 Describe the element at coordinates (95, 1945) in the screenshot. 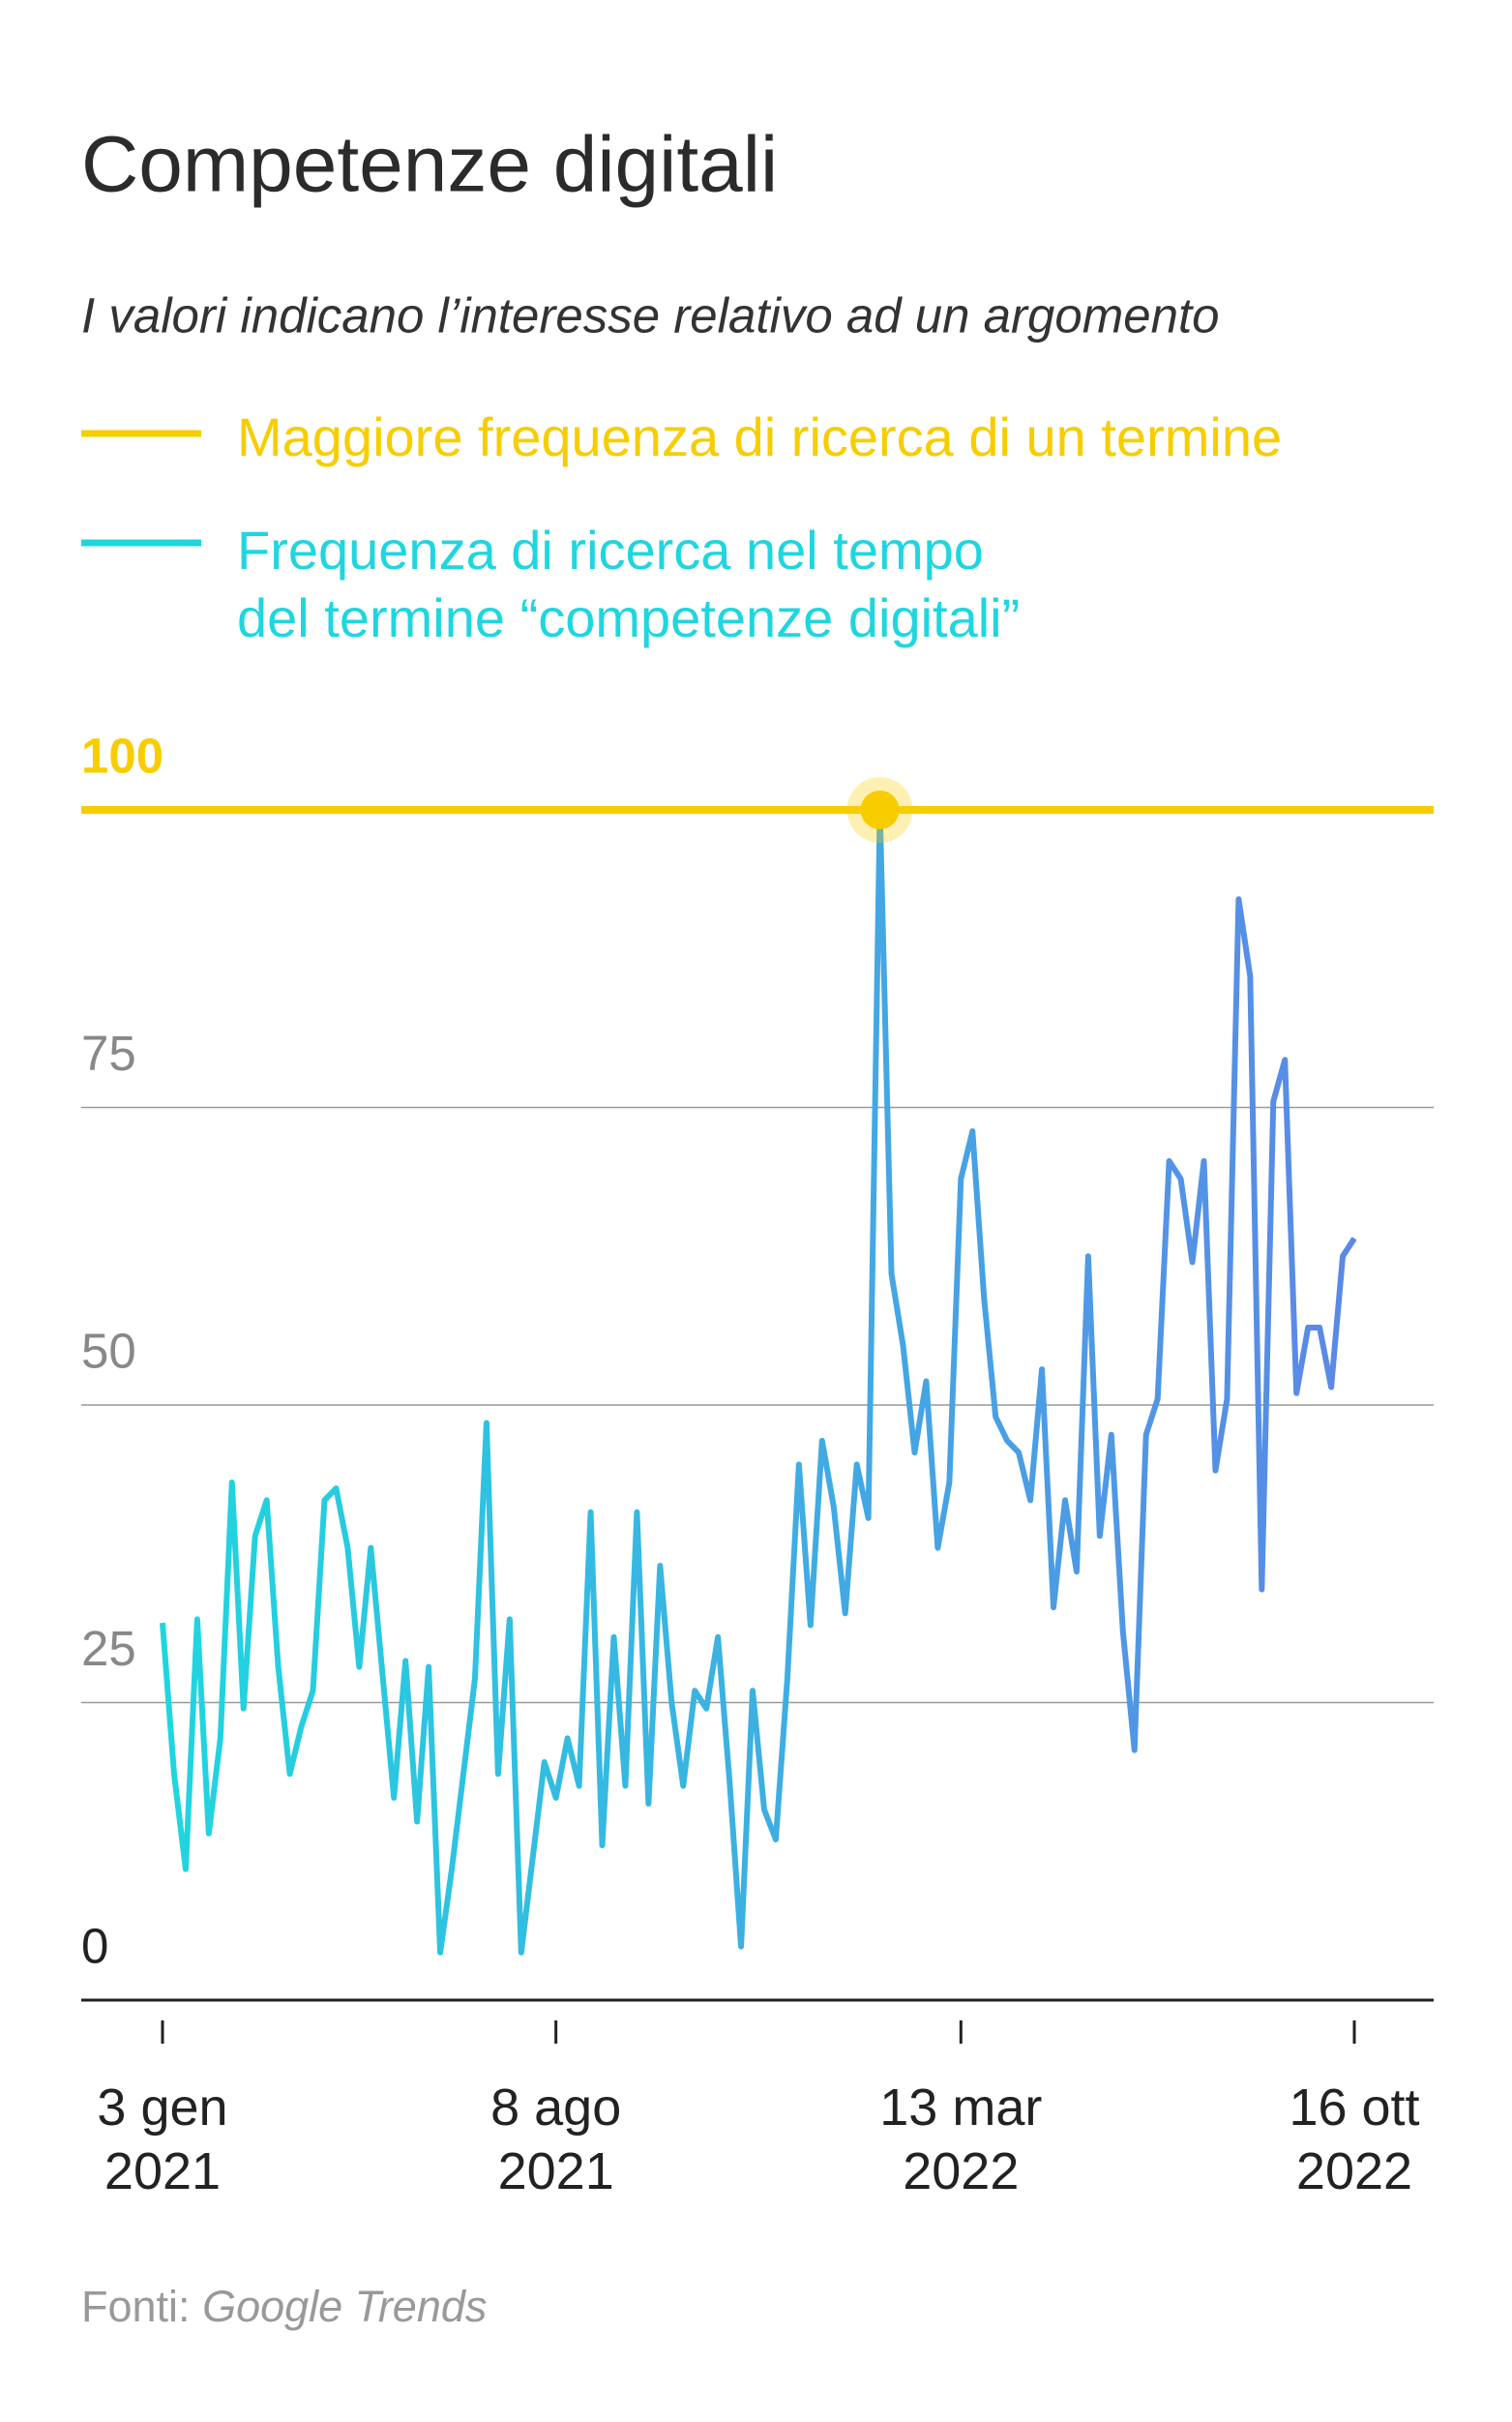

I see `y-tick-label: 0` at that location.